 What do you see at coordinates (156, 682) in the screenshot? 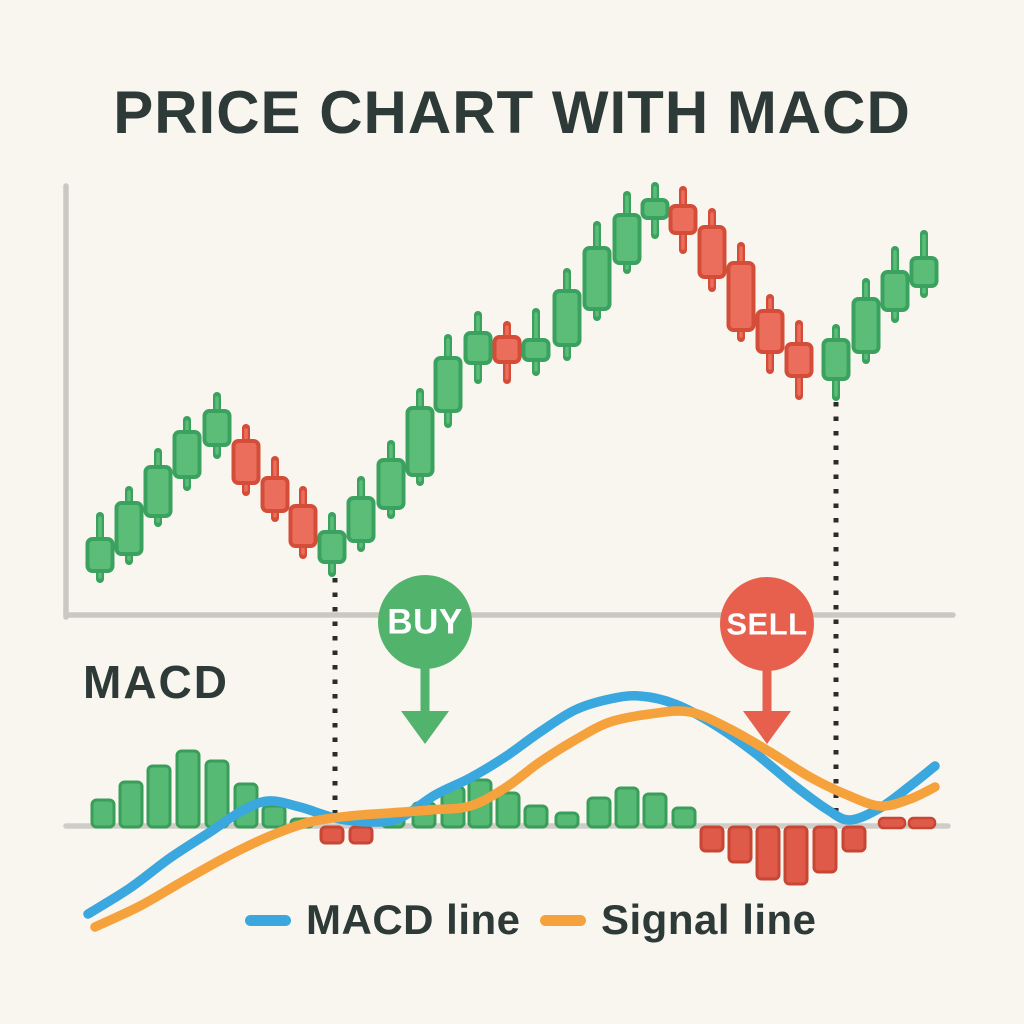
I see `macd-panel-label: MACD` at bounding box center [156, 682].